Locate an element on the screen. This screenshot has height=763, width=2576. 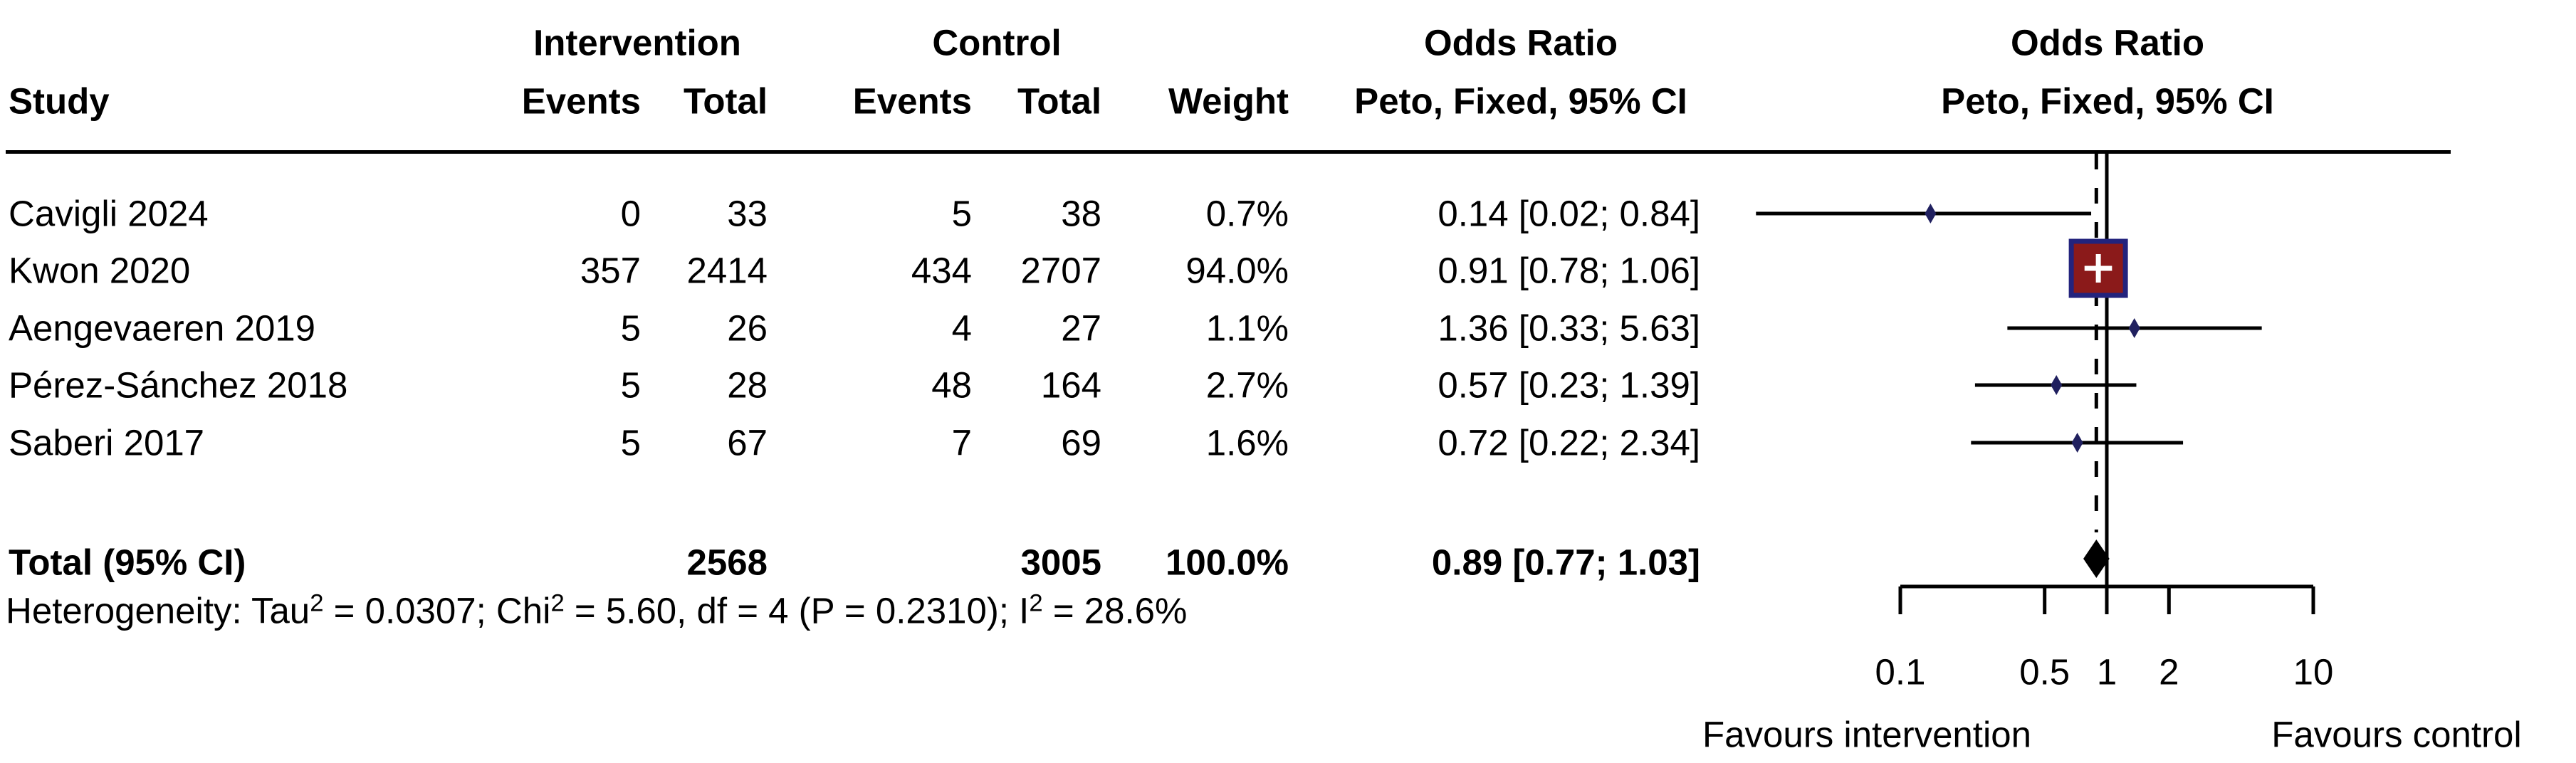
c-events-value: 7 is located at coordinates (961, 442).